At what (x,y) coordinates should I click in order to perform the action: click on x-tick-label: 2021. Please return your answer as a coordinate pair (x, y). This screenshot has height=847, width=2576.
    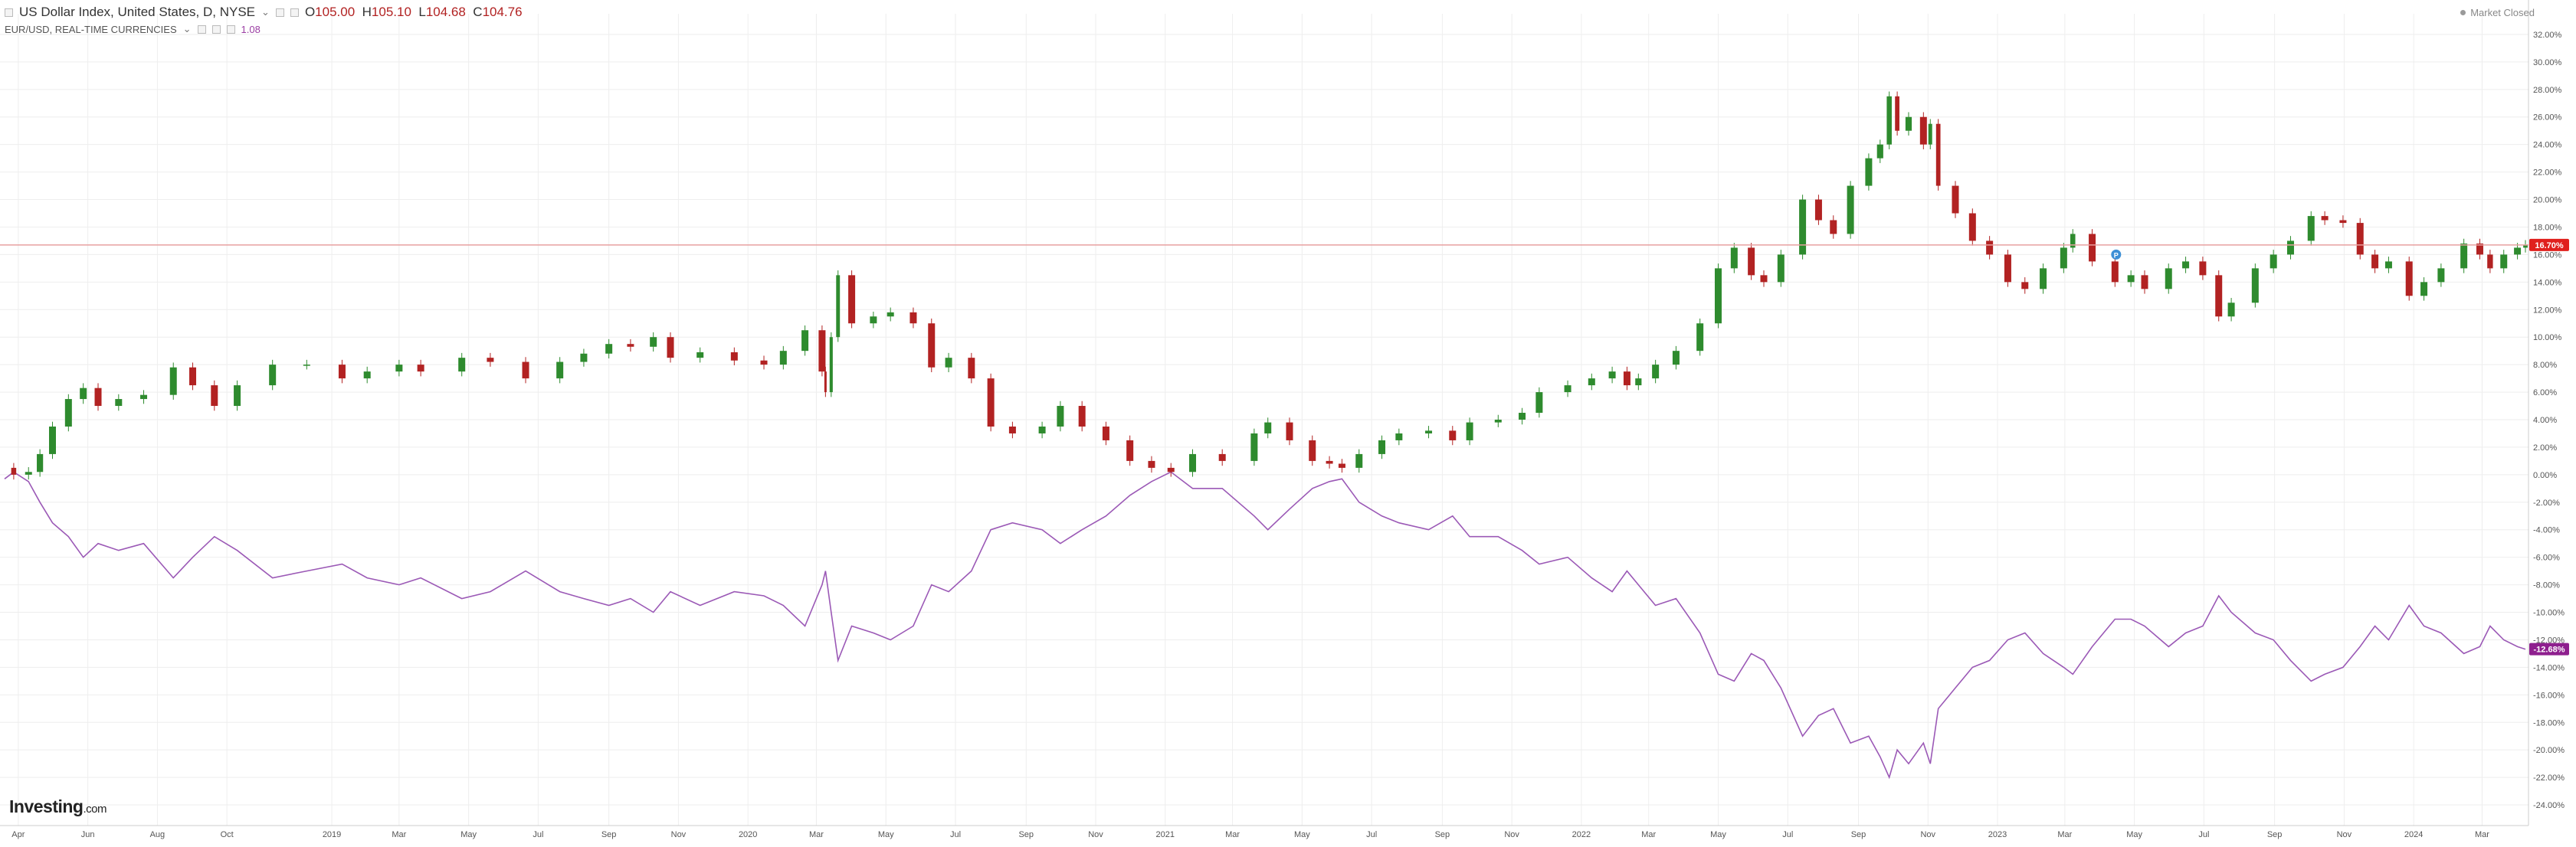
    Looking at the image, I should click on (1166, 834).